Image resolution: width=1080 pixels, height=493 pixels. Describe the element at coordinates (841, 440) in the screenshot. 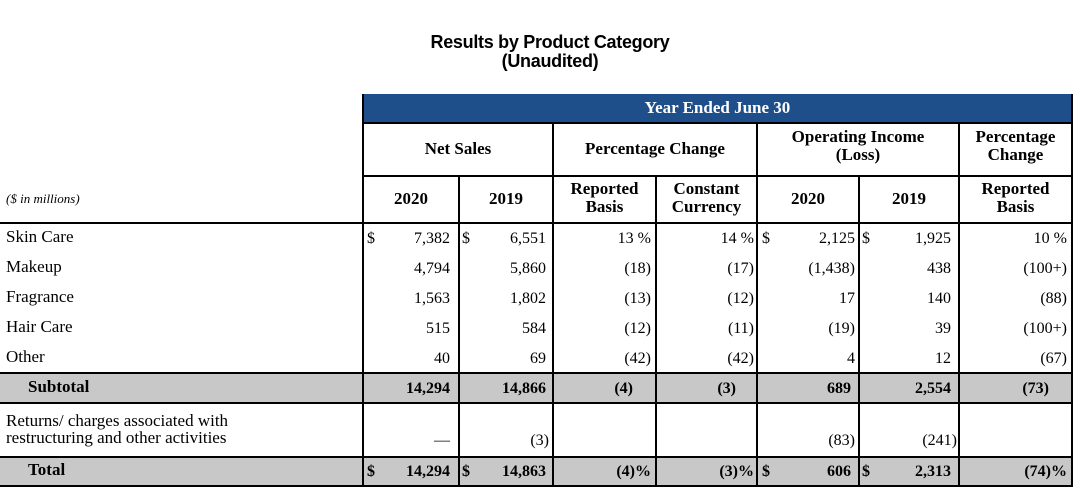

I see `returns-oi2020: (83)` at that location.